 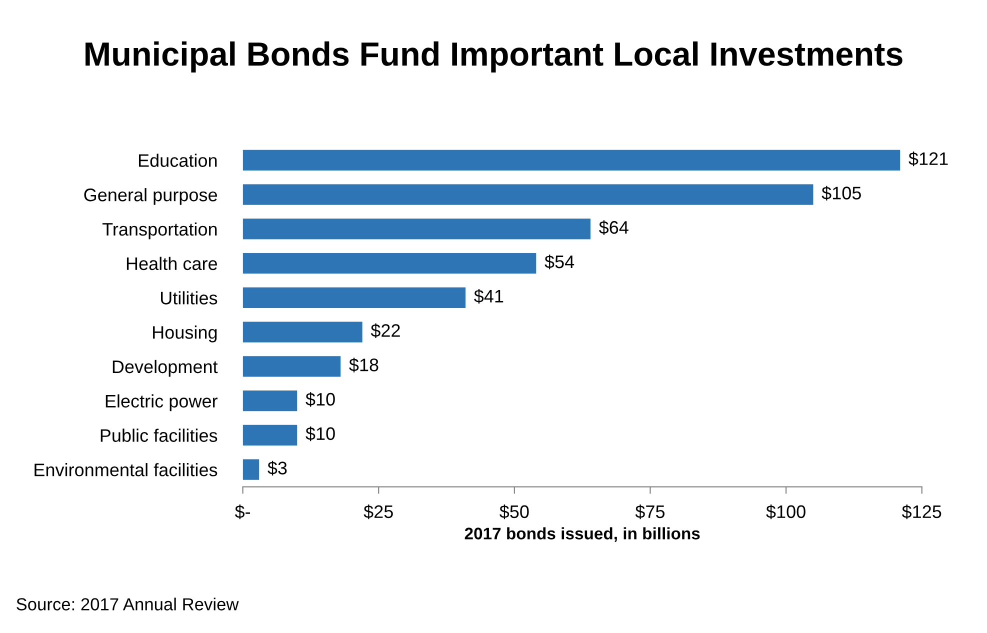 What do you see at coordinates (127, 604) in the screenshot?
I see `source-note: Source: 2017 Annual Review` at bounding box center [127, 604].